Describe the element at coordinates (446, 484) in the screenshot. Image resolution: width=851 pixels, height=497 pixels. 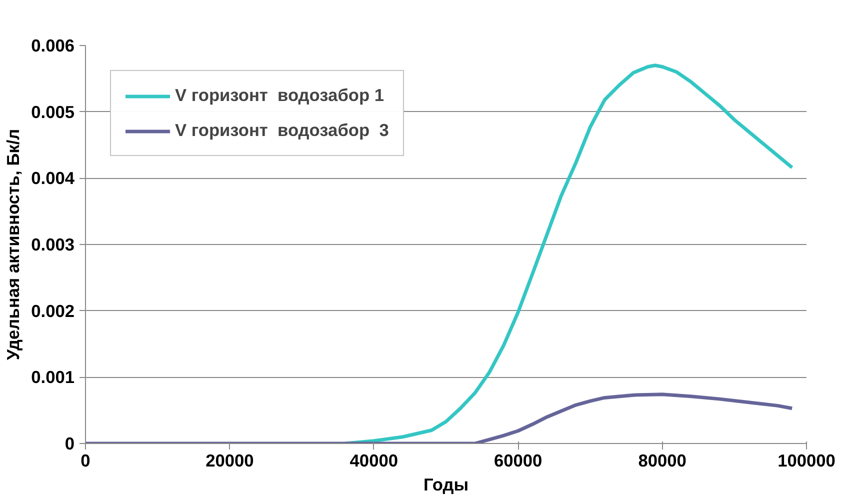
I see `x-axis-title: Годы` at that location.